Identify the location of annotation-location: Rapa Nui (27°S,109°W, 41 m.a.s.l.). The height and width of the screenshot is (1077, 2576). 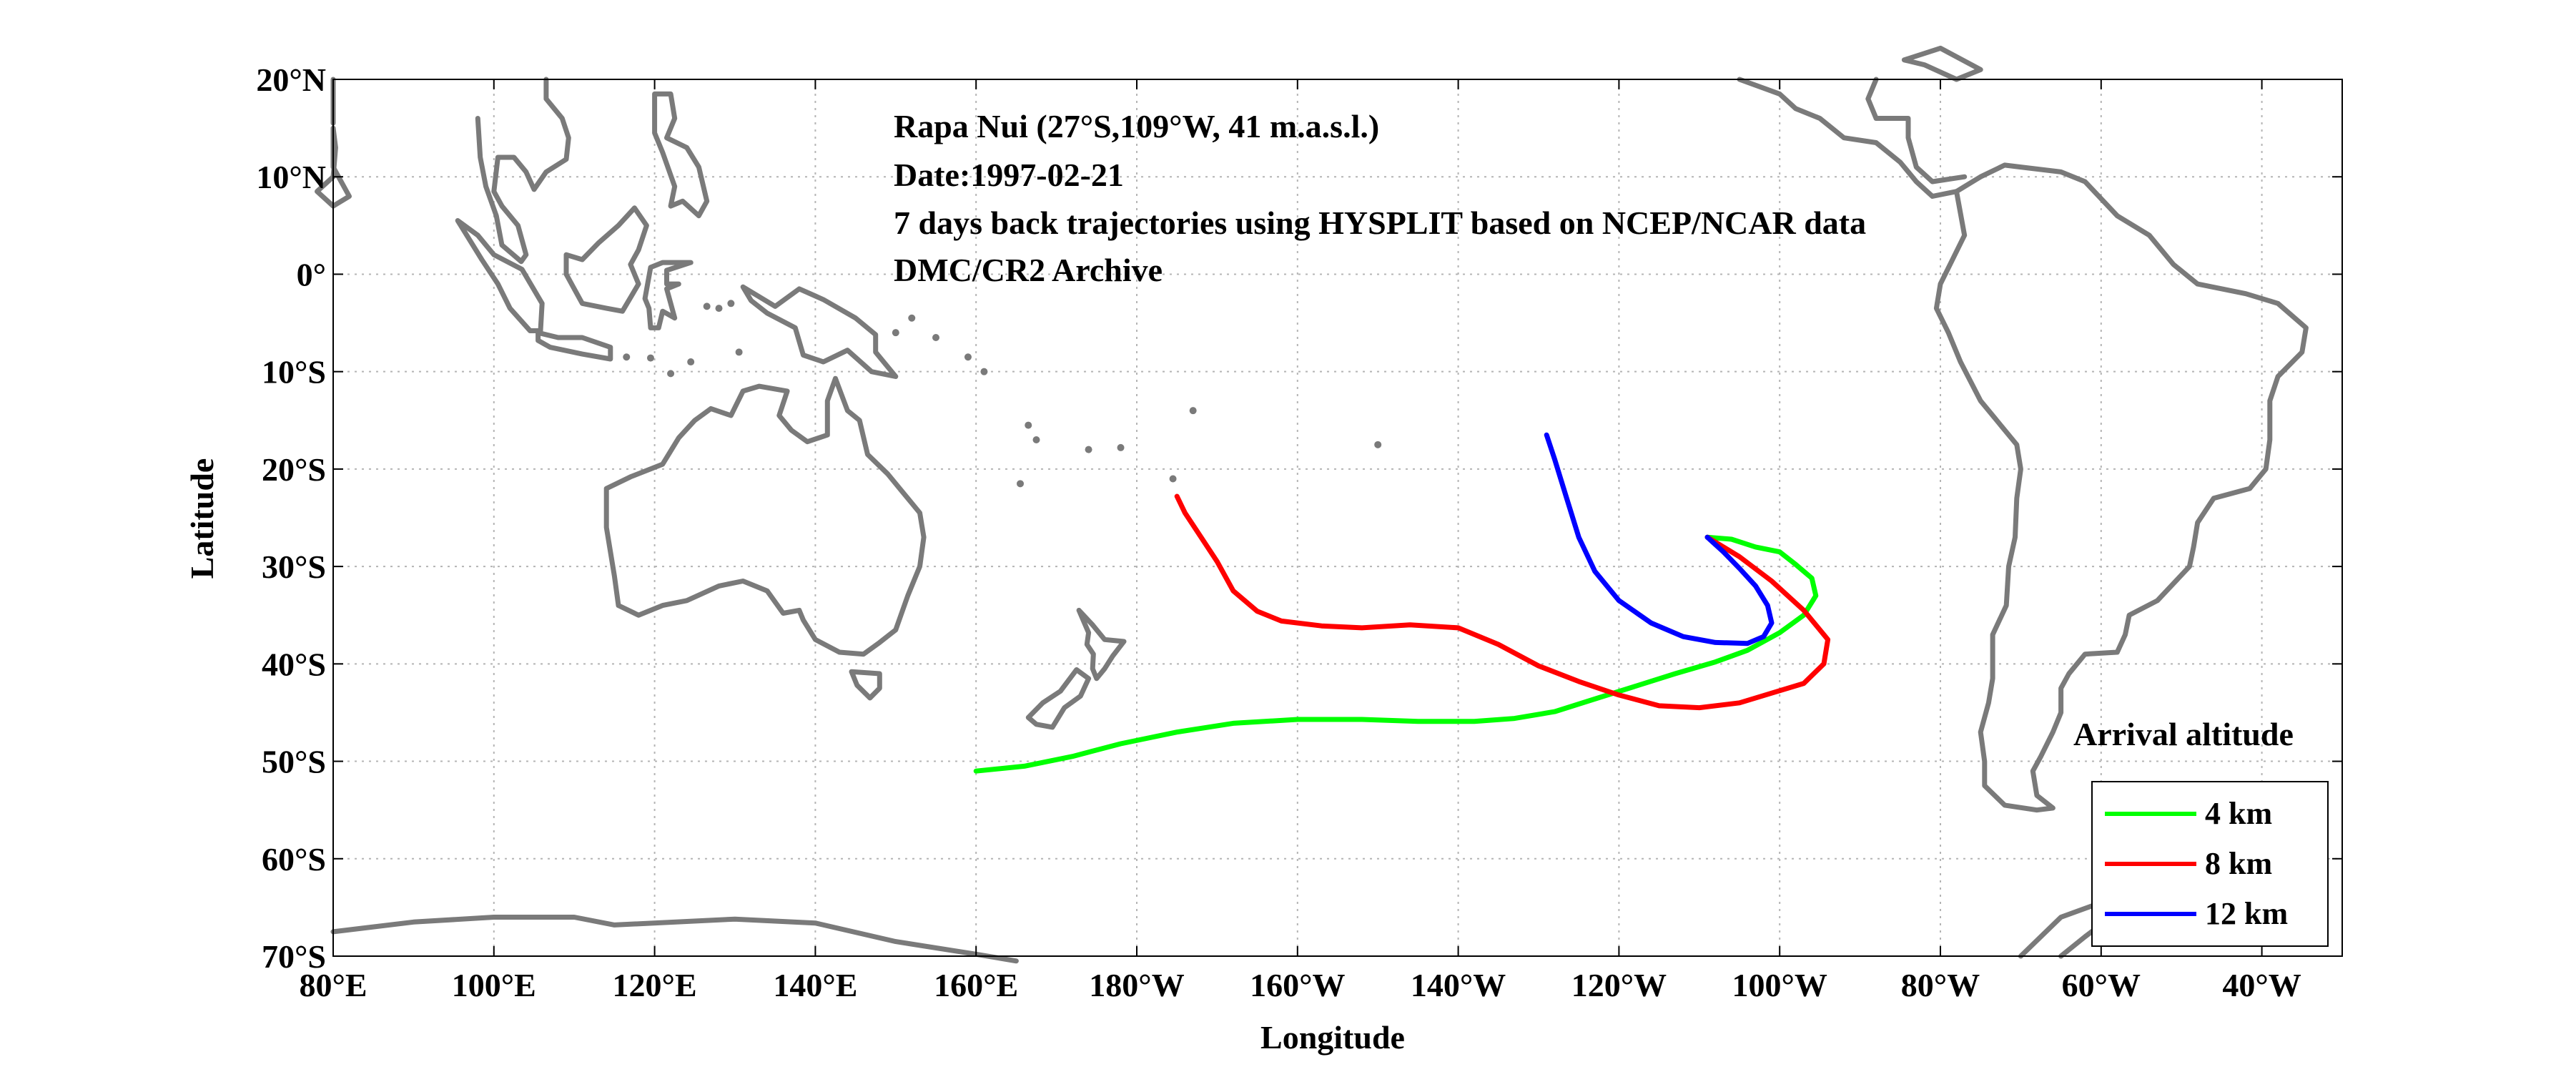
(1136, 126).